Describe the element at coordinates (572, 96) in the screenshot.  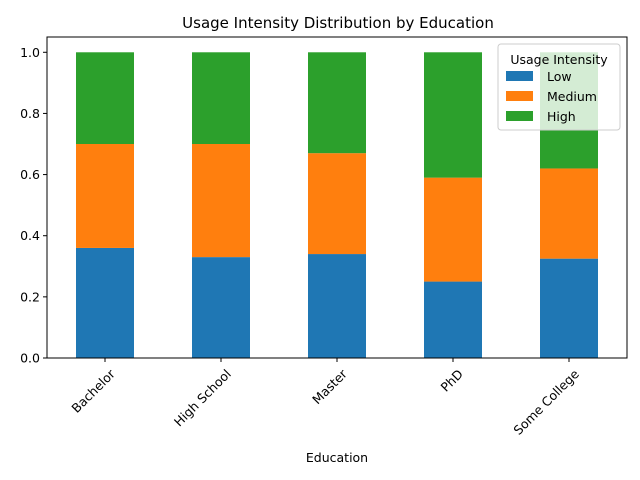
I see `legend-label-medium: Medium` at that location.